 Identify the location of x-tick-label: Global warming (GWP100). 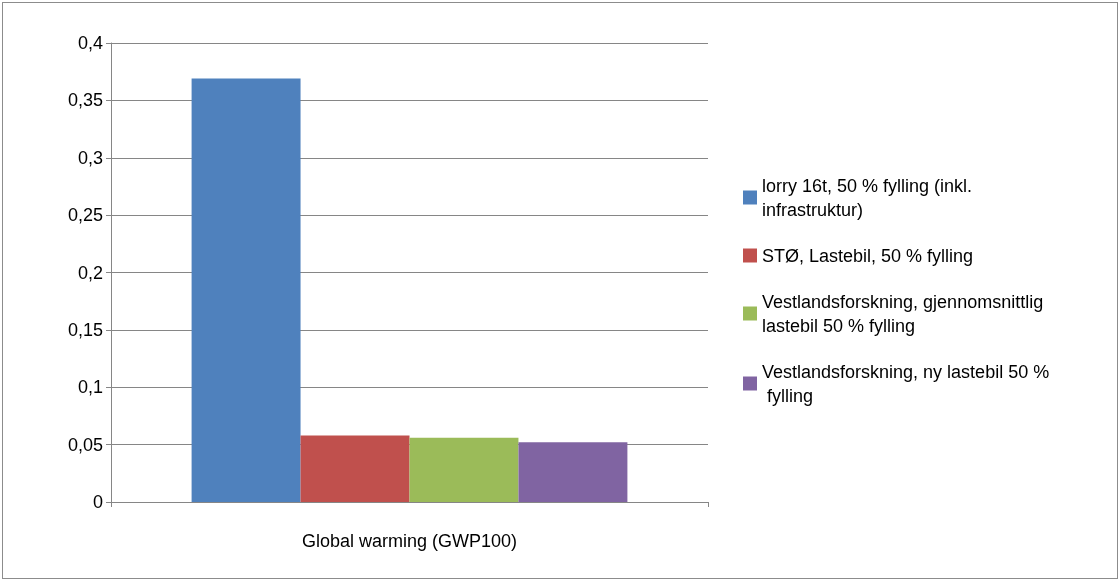
(409, 541).